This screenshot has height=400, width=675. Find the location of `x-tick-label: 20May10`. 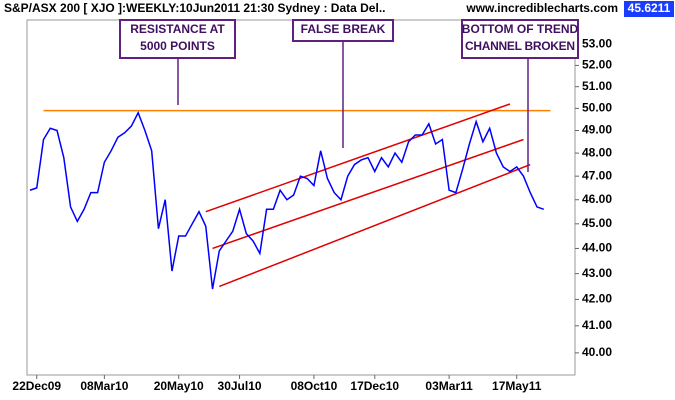

x-tick-label: 20May10 is located at coordinates (179, 386).